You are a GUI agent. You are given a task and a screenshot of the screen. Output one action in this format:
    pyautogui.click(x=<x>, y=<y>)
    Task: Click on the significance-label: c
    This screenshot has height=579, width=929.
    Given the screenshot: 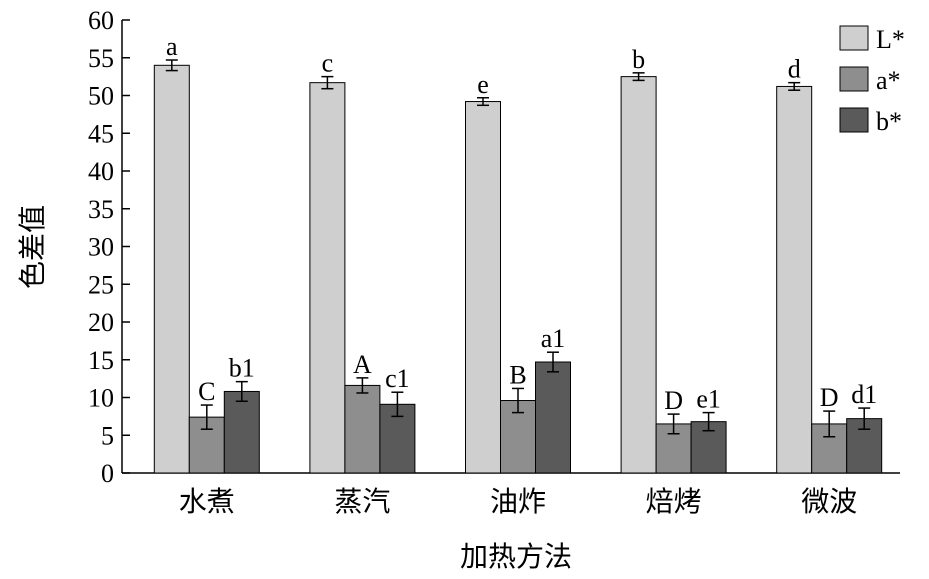 What is the action you would take?
    pyautogui.click(x=328, y=63)
    